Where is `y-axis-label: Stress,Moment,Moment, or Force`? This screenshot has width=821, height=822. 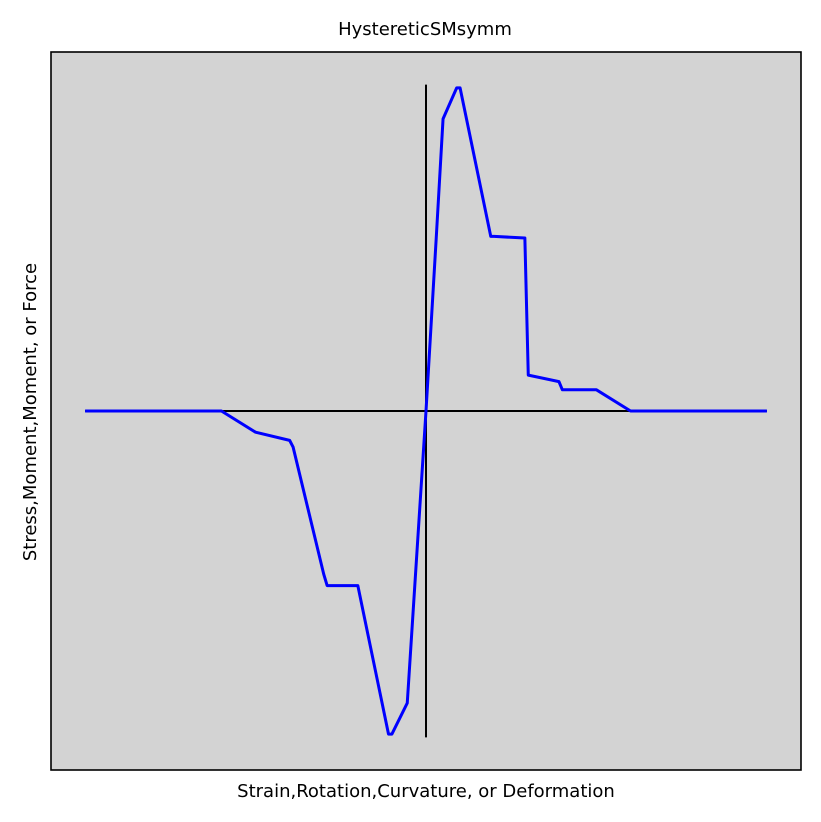 y-axis-label: Stress,Moment,Moment, or Force is located at coordinates (30, 412).